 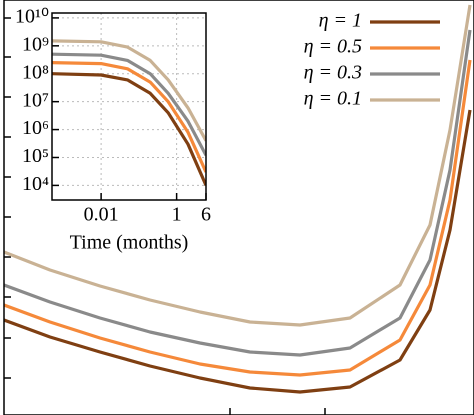 I want to click on y-tick-label: 10⁵, so click(x=35, y=156).